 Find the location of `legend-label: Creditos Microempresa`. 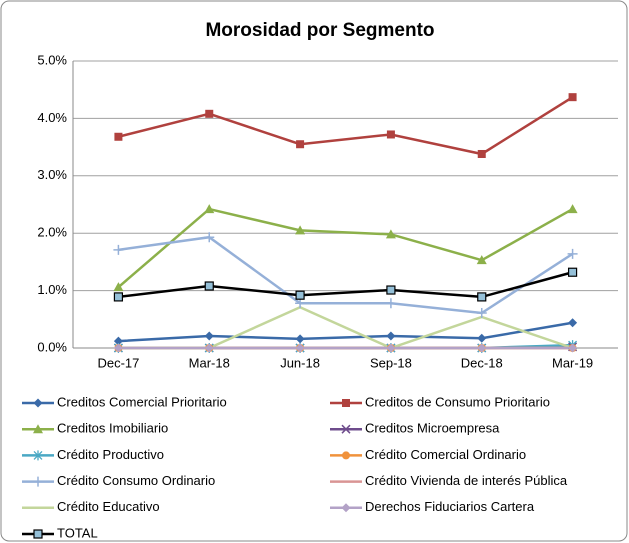

legend-label: Creditos Microempresa is located at coordinates (432, 428).